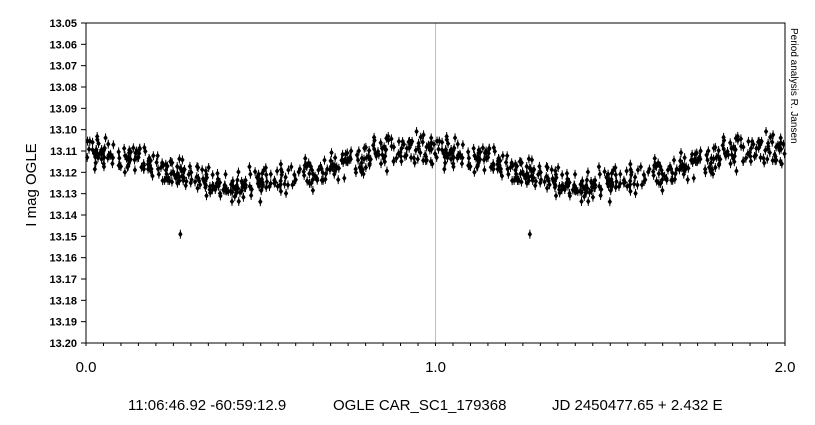 Image resolution: width=815 pixels, height=425 pixels. I want to click on y-tick-label: 13.07, so click(63, 67).